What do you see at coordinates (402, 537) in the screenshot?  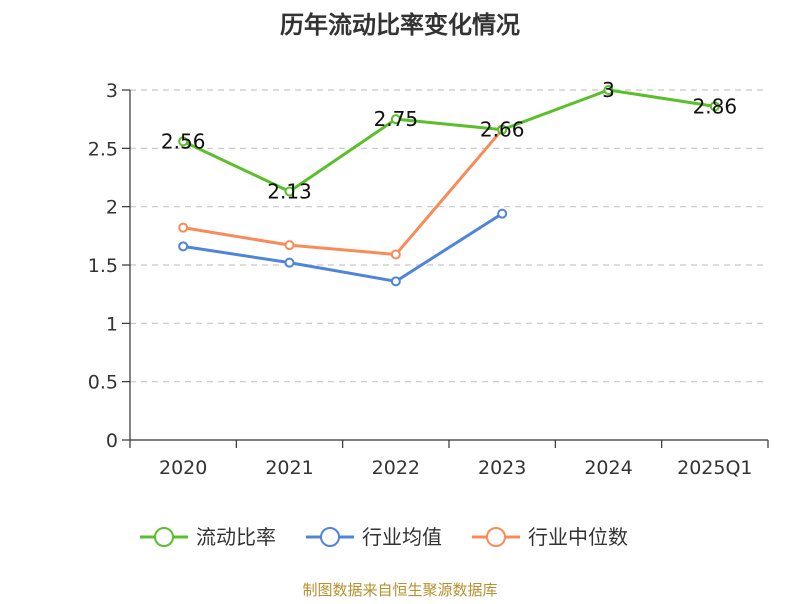 I see `legend-label: 行业均值` at bounding box center [402, 537].